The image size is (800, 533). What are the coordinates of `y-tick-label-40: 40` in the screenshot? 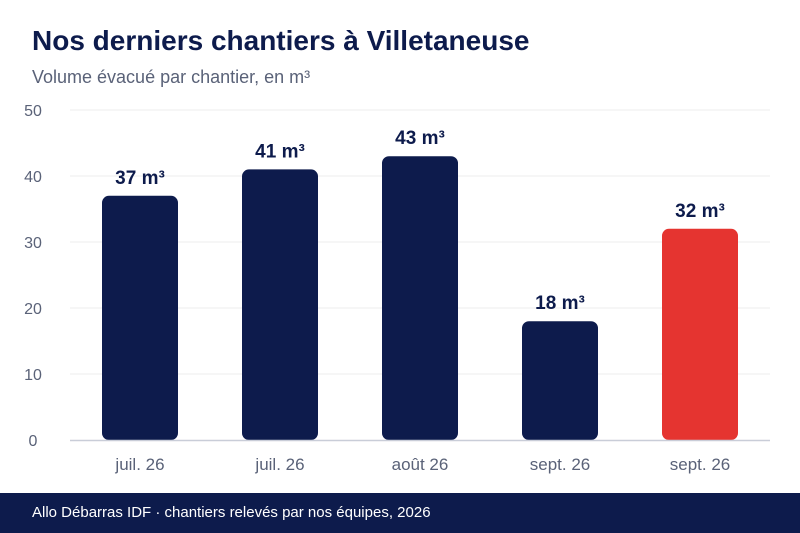 It's located at (33, 177).